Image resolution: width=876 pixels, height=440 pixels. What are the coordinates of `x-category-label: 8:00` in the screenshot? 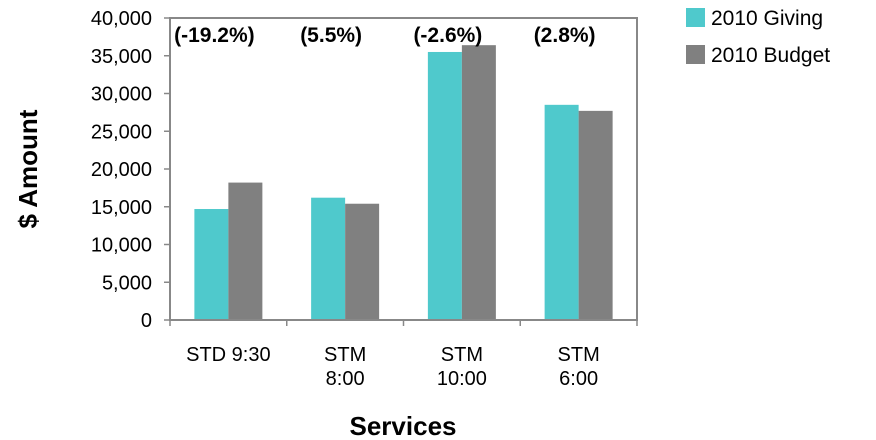 It's located at (345, 379).